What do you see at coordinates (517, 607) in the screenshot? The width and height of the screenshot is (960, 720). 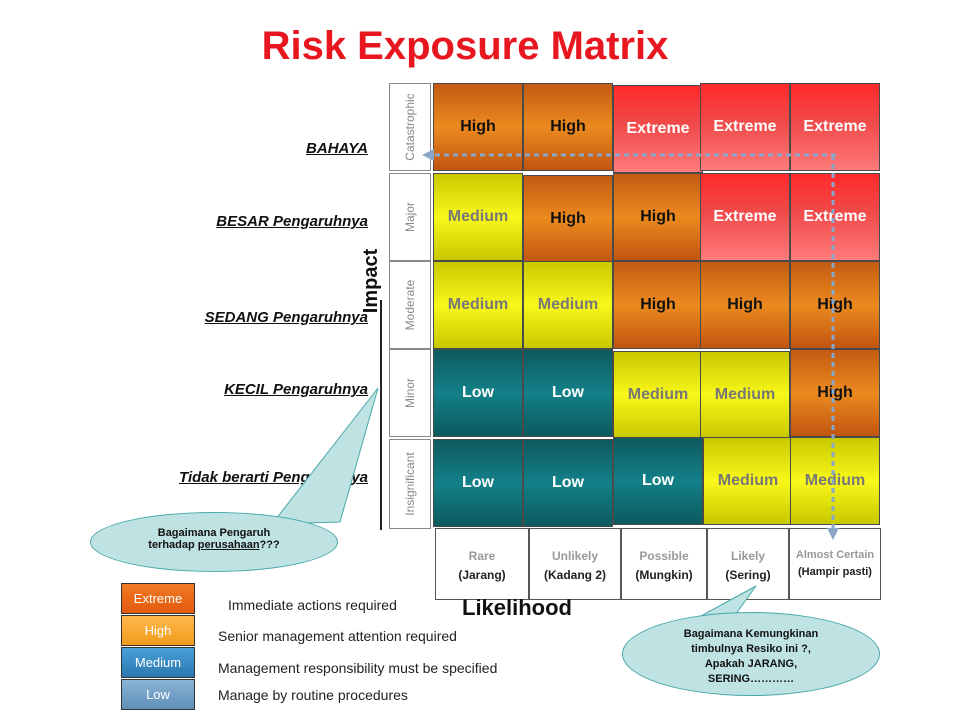 I see `likelihood-axis-label: Likelihood` at bounding box center [517, 607].